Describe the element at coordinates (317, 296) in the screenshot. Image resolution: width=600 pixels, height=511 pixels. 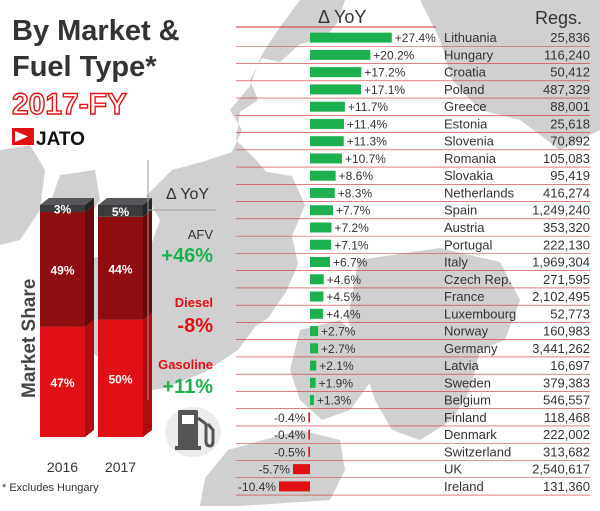
I see `yoy-bar-france` at that location.